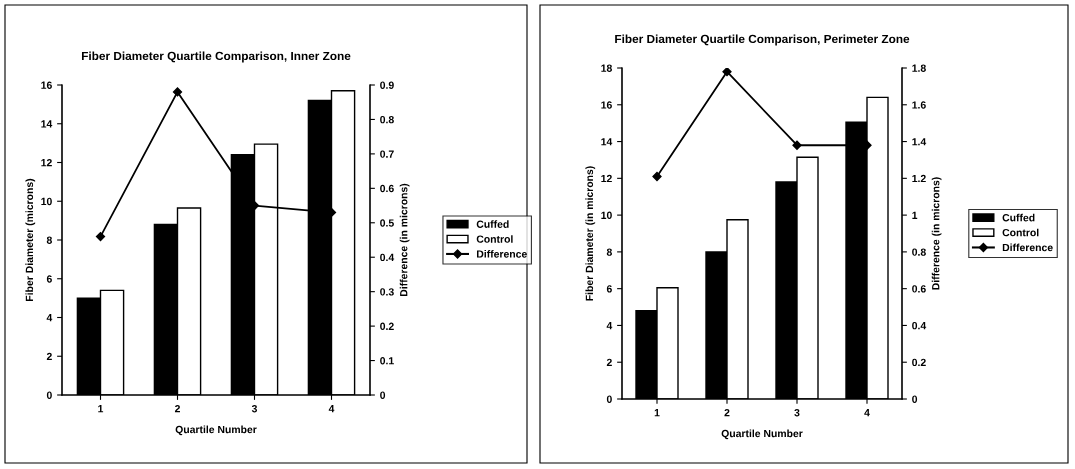 Image resolution: width=1075 pixels, height=469 pixels. What do you see at coordinates (590, 233) in the screenshot?
I see `y-axis-title: Fiber Diameter (in microns)` at bounding box center [590, 233].